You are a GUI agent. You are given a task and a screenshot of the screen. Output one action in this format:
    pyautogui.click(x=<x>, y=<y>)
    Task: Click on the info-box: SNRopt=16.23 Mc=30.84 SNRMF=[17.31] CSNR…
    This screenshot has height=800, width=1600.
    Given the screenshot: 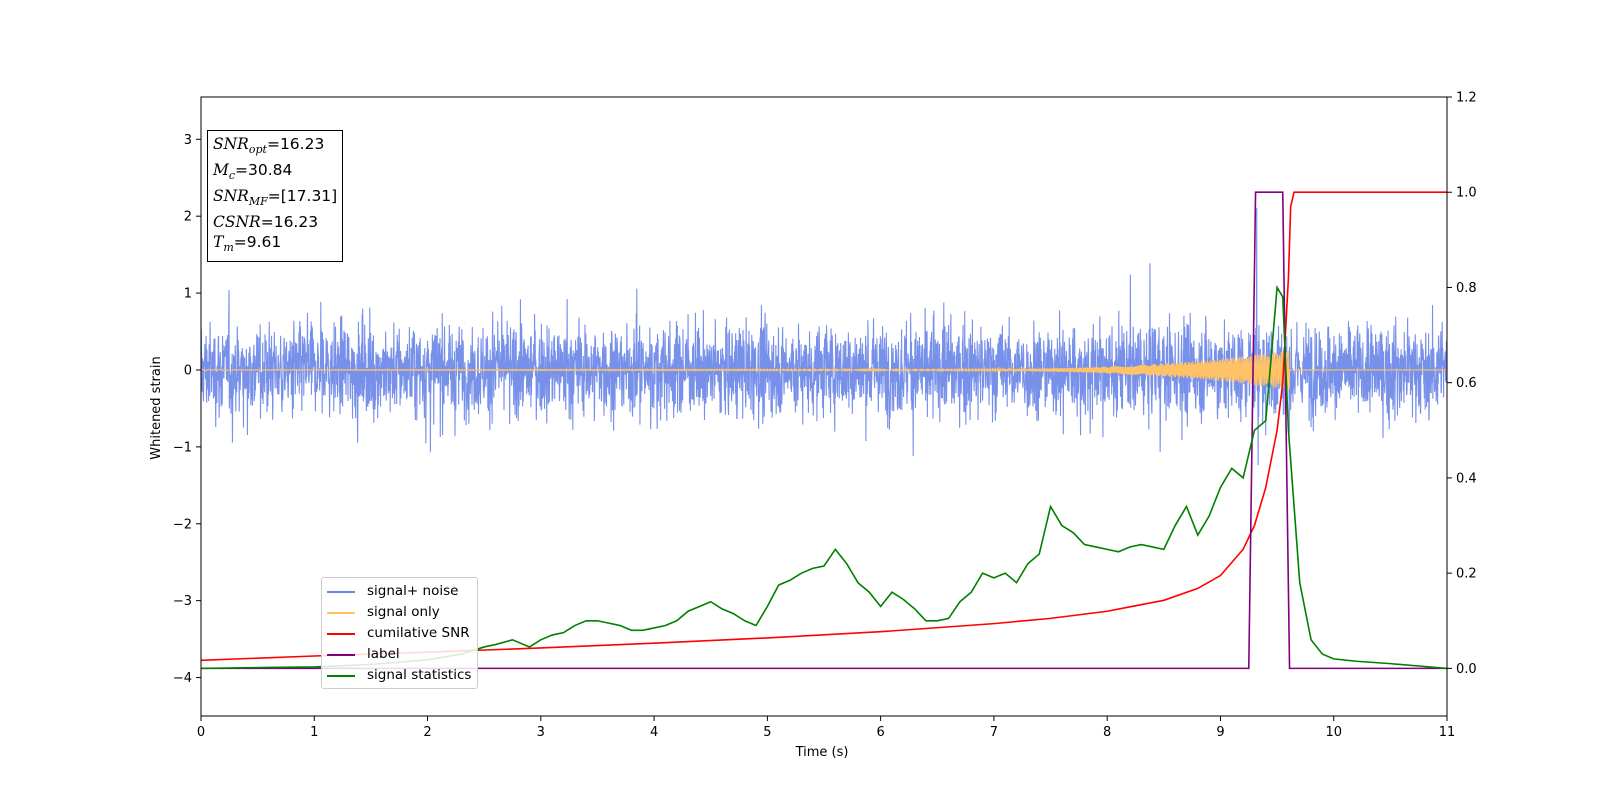 What is the action you would take?
    pyautogui.click(x=275, y=196)
    